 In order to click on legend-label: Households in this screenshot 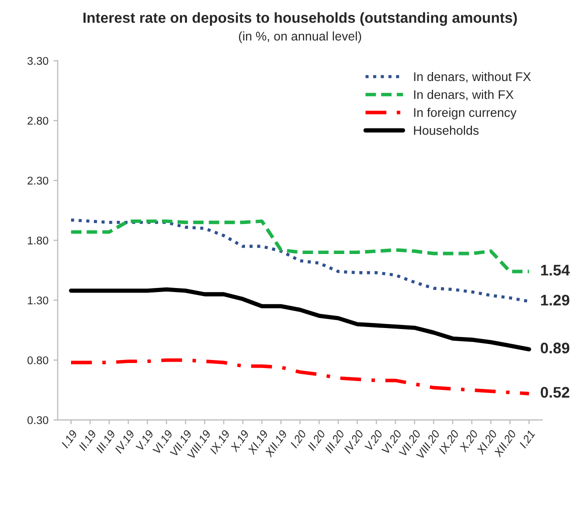, I will do `click(446, 130)`.